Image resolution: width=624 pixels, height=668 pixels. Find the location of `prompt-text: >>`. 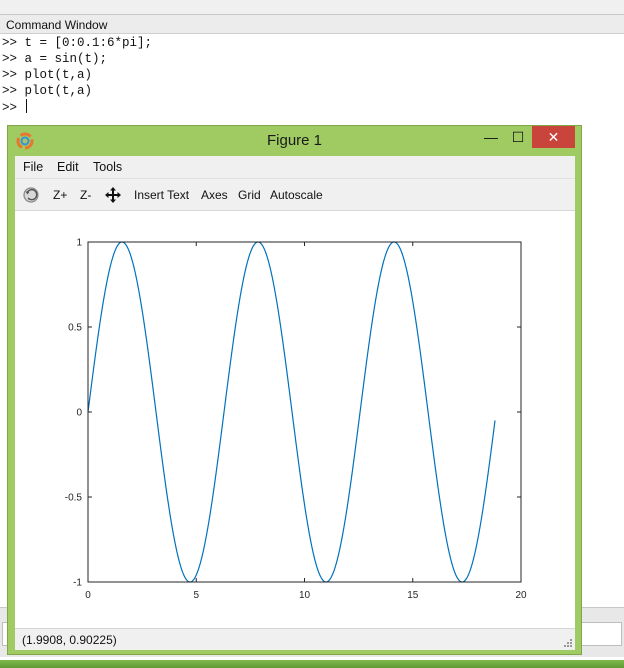

prompt-text: >> is located at coordinates (13, 108).